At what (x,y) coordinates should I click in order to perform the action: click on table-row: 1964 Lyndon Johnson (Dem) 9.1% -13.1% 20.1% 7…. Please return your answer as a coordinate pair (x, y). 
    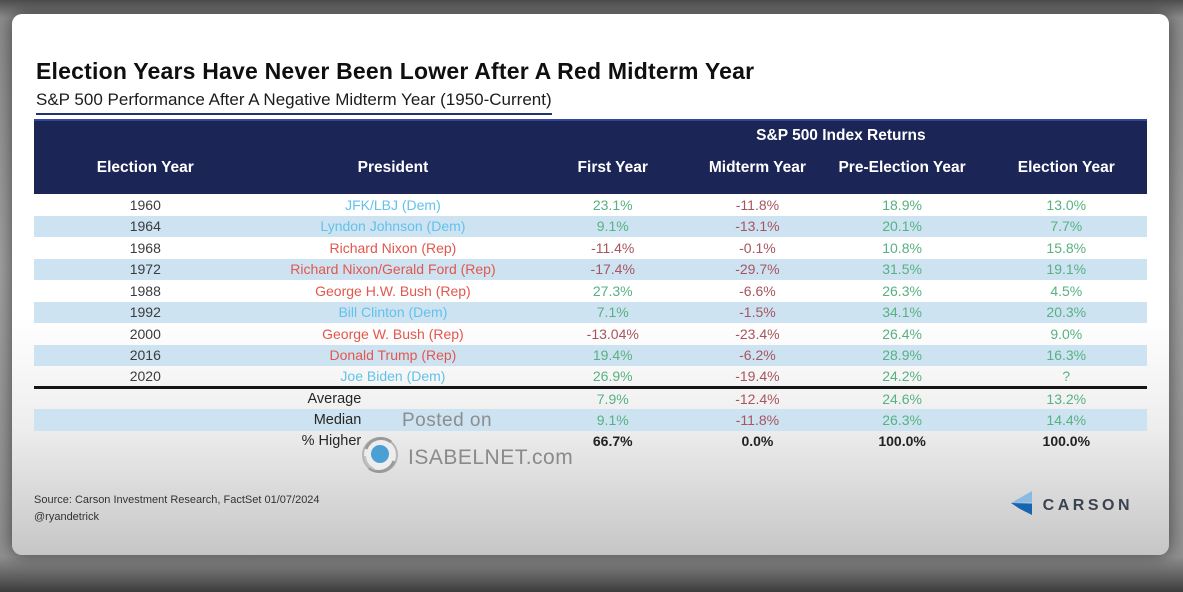
    Looking at the image, I should click on (590, 226).